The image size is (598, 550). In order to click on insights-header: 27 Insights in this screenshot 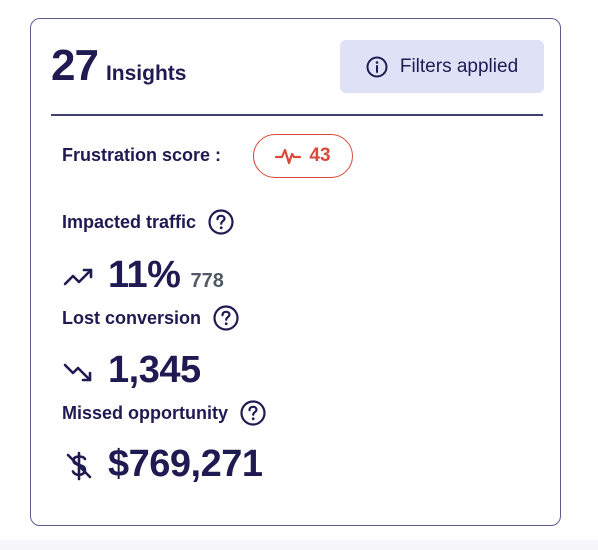, I will do `click(118, 66)`.